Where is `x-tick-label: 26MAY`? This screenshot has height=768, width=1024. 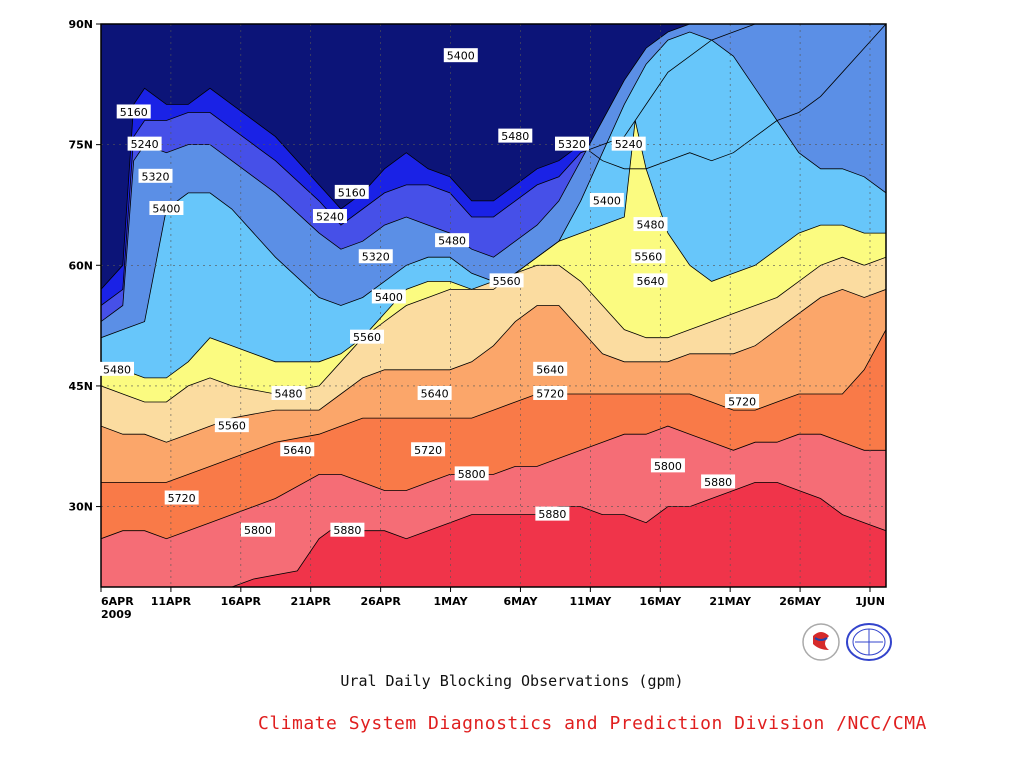 x-tick-label: 26MAY is located at coordinates (800, 601).